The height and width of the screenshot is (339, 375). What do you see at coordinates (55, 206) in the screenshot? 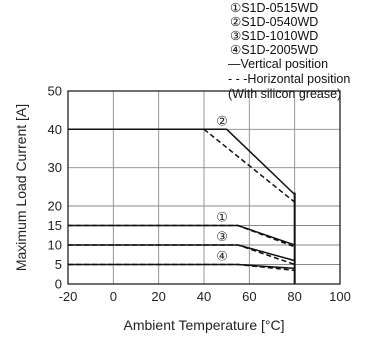
I see `y-tick-label: 20` at bounding box center [55, 206].